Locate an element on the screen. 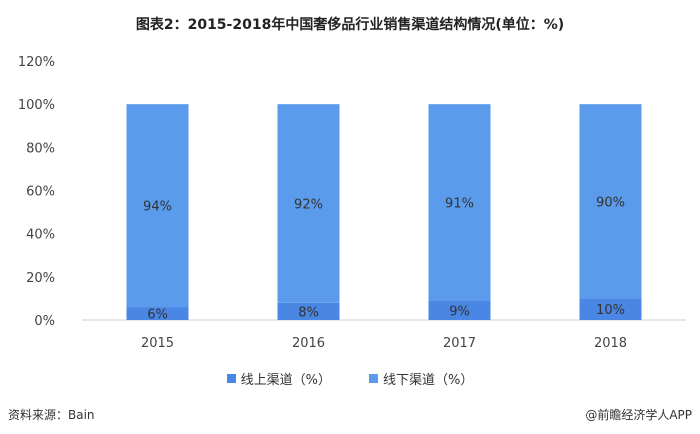  chart-title: 图表2：2015-2018年中国奢侈品行业销售渠道结构情况(单位：%) is located at coordinates (350, 25).